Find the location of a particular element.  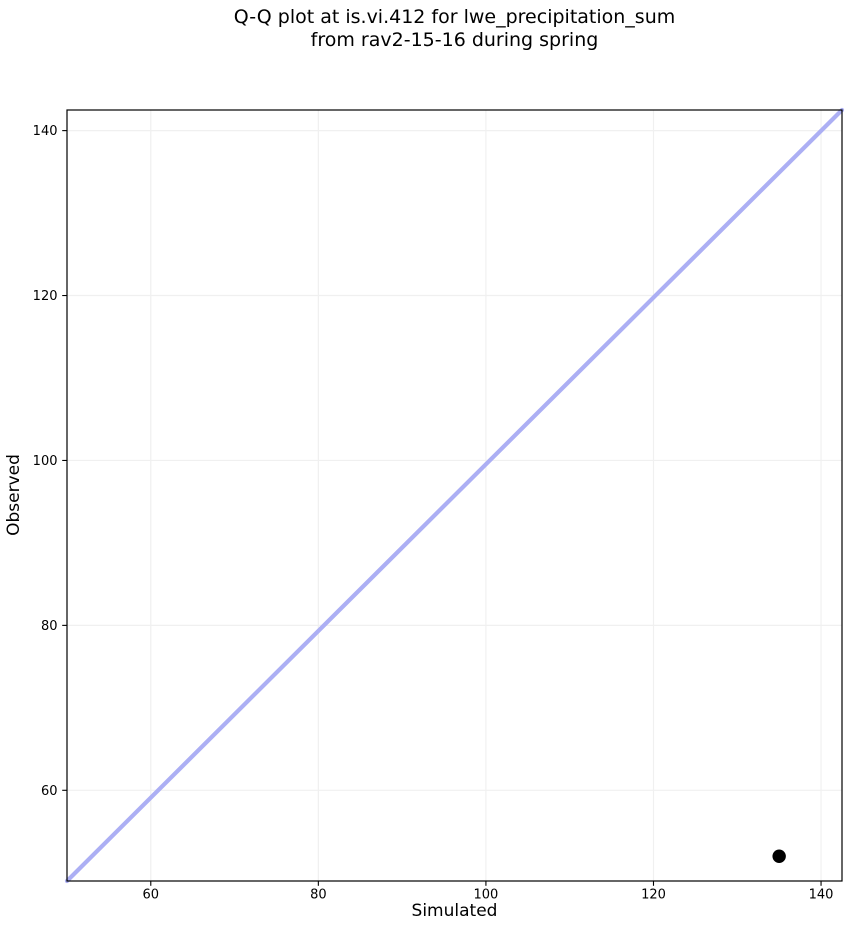

y-tick-label-60: 60 is located at coordinates (49, 791).